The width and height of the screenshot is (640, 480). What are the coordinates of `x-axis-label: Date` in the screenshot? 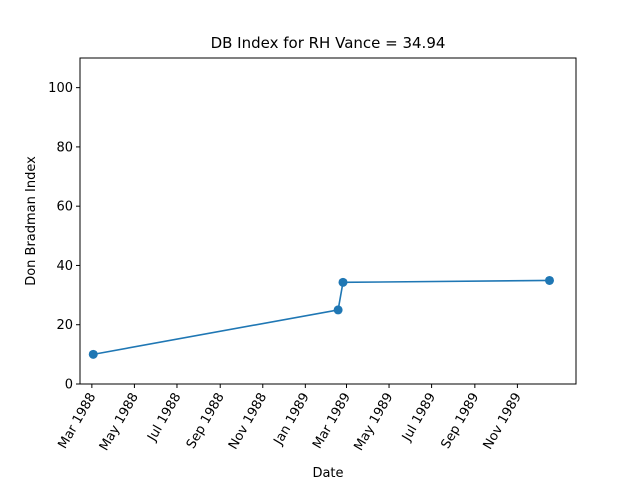 It's located at (327, 473).